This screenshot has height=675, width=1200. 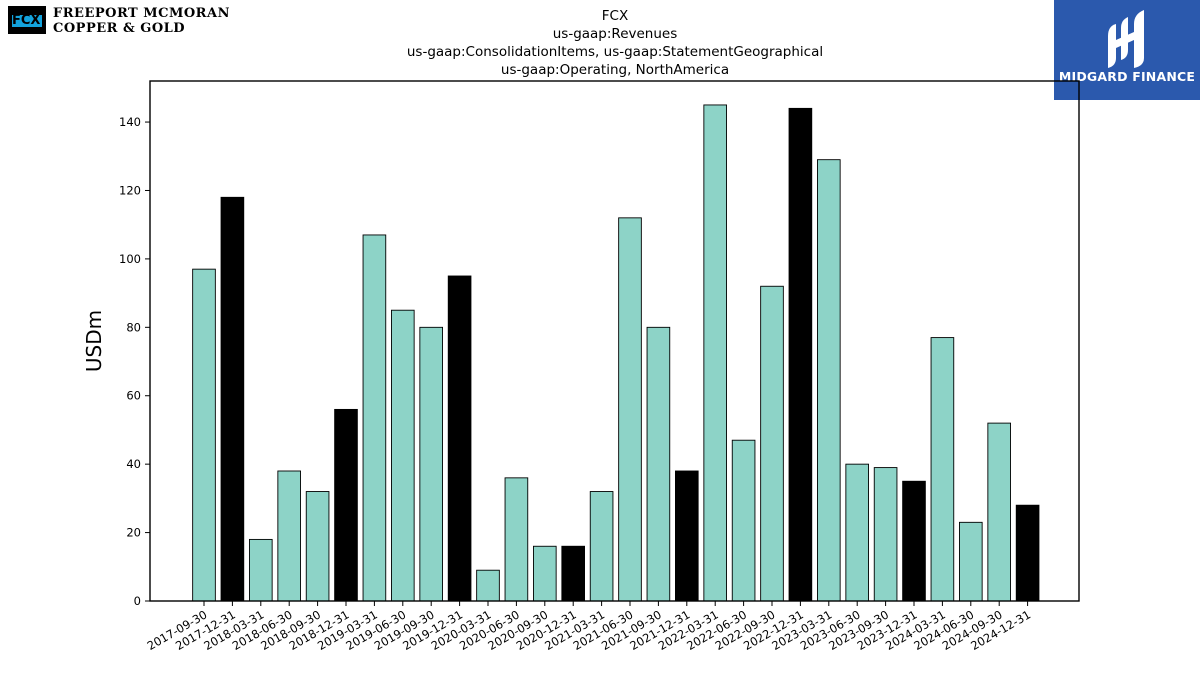 What do you see at coordinates (133, 533) in the screenshot?
I see `y-tick-label-20: 20` at bounding box center [133, 533].